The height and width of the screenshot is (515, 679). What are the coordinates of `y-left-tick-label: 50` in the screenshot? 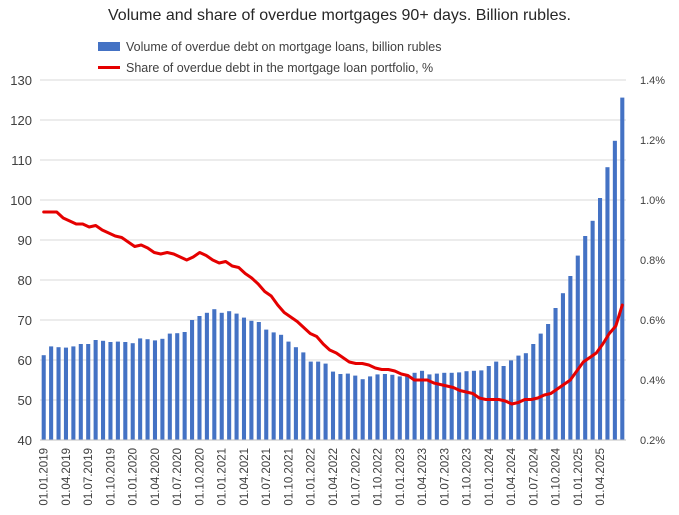 It's located at (25, 400).